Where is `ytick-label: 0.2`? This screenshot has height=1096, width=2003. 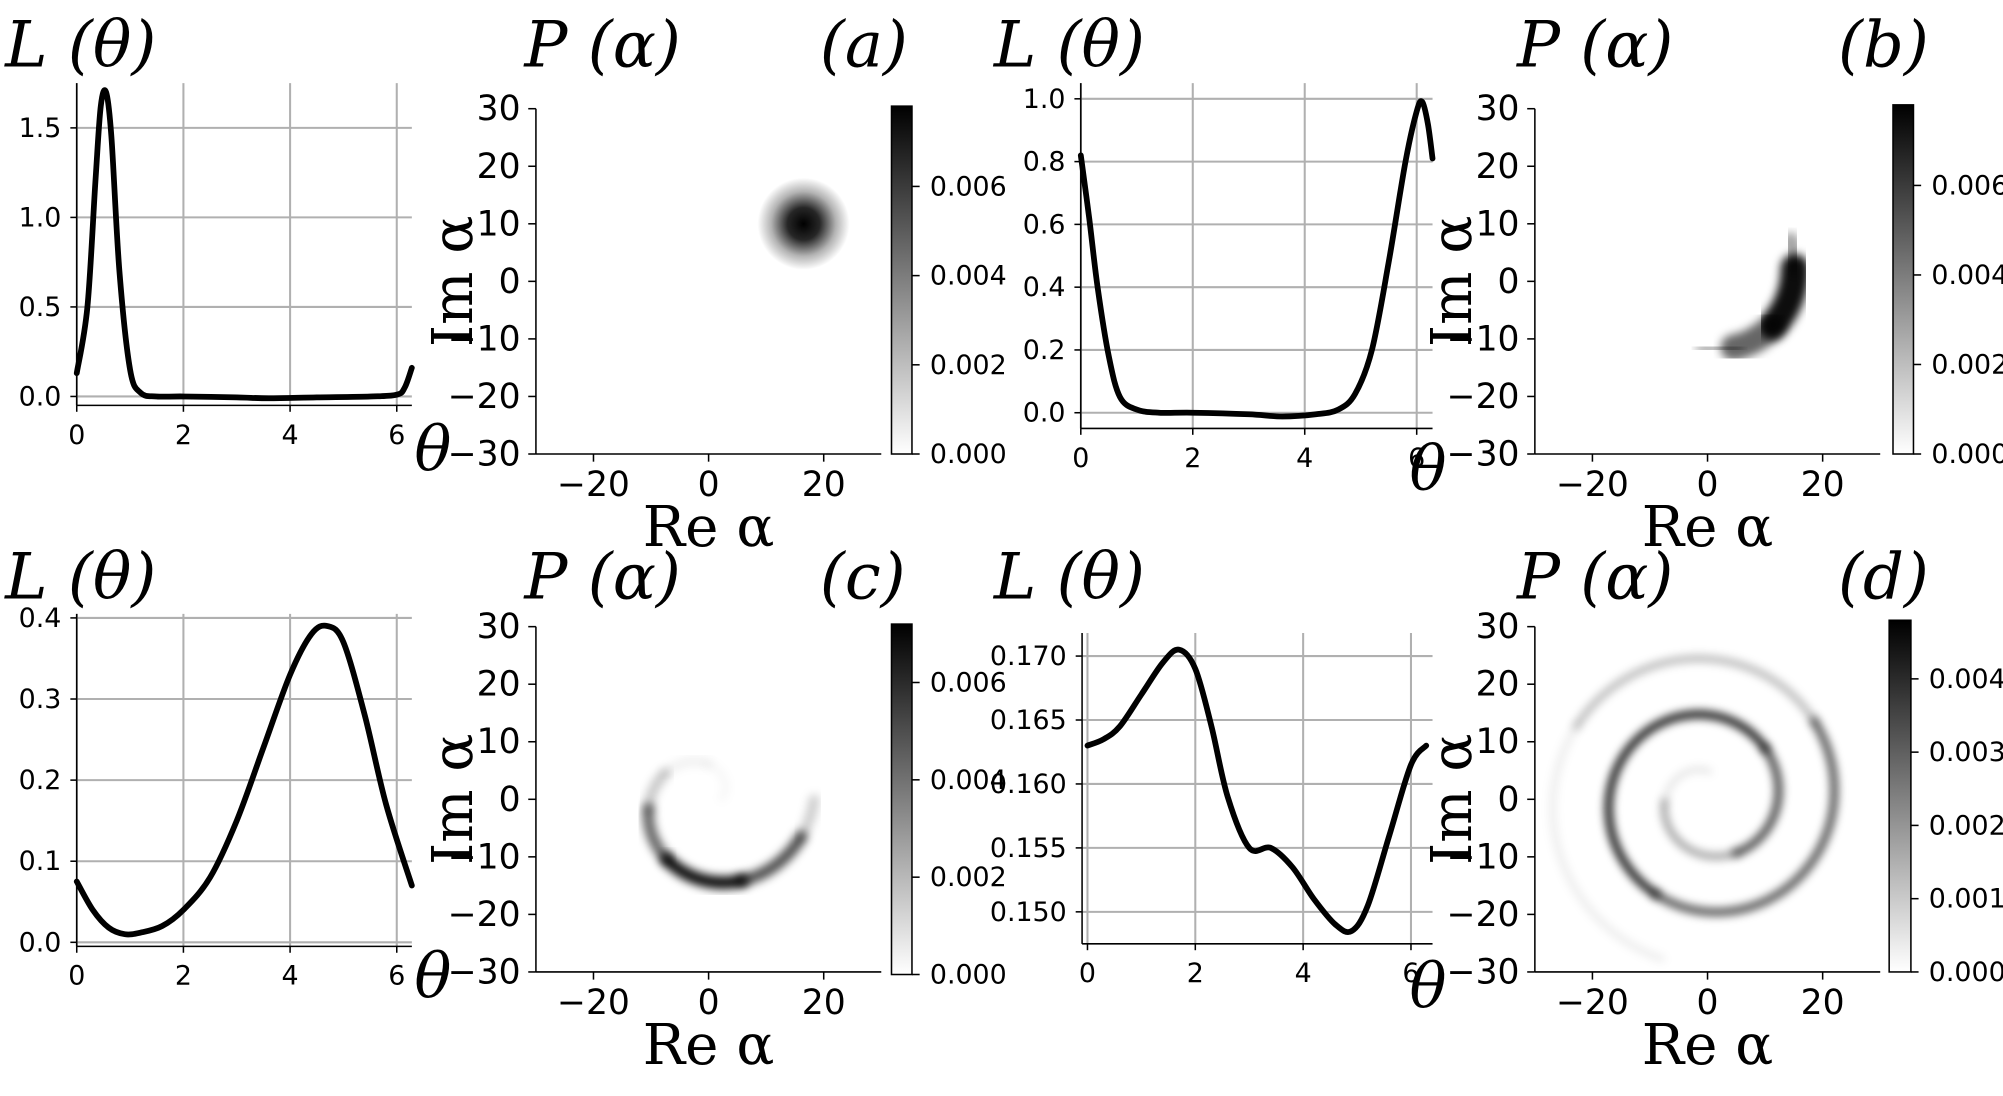
ytick-label: 0.2 is located at coordinates (1044, 350).